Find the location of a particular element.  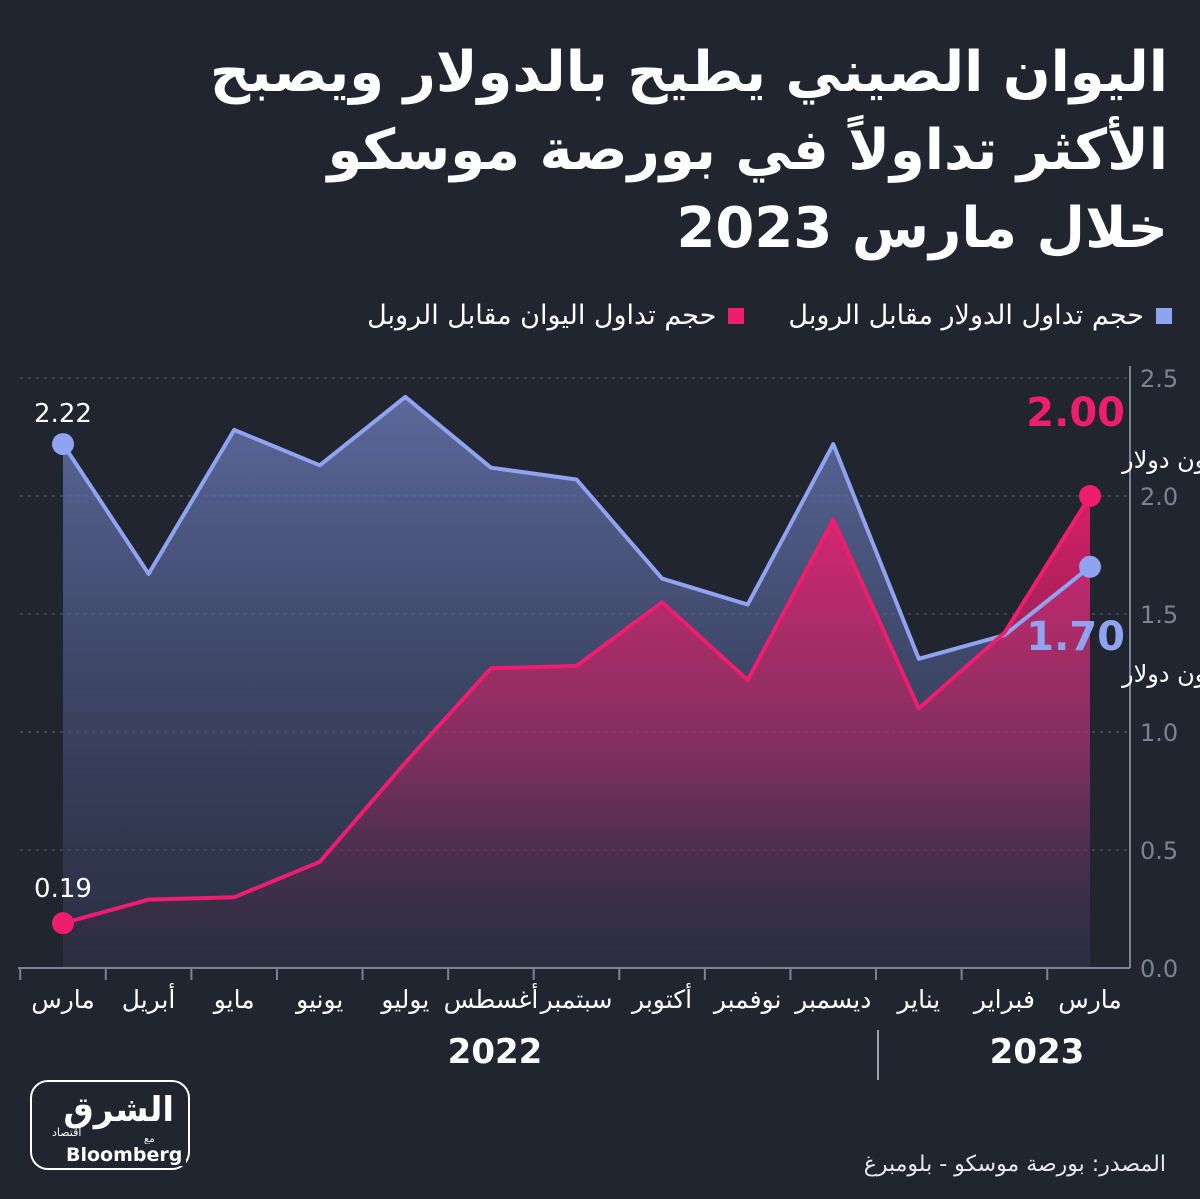

x-tick-label: يناير is located at coordinates (917, 999).